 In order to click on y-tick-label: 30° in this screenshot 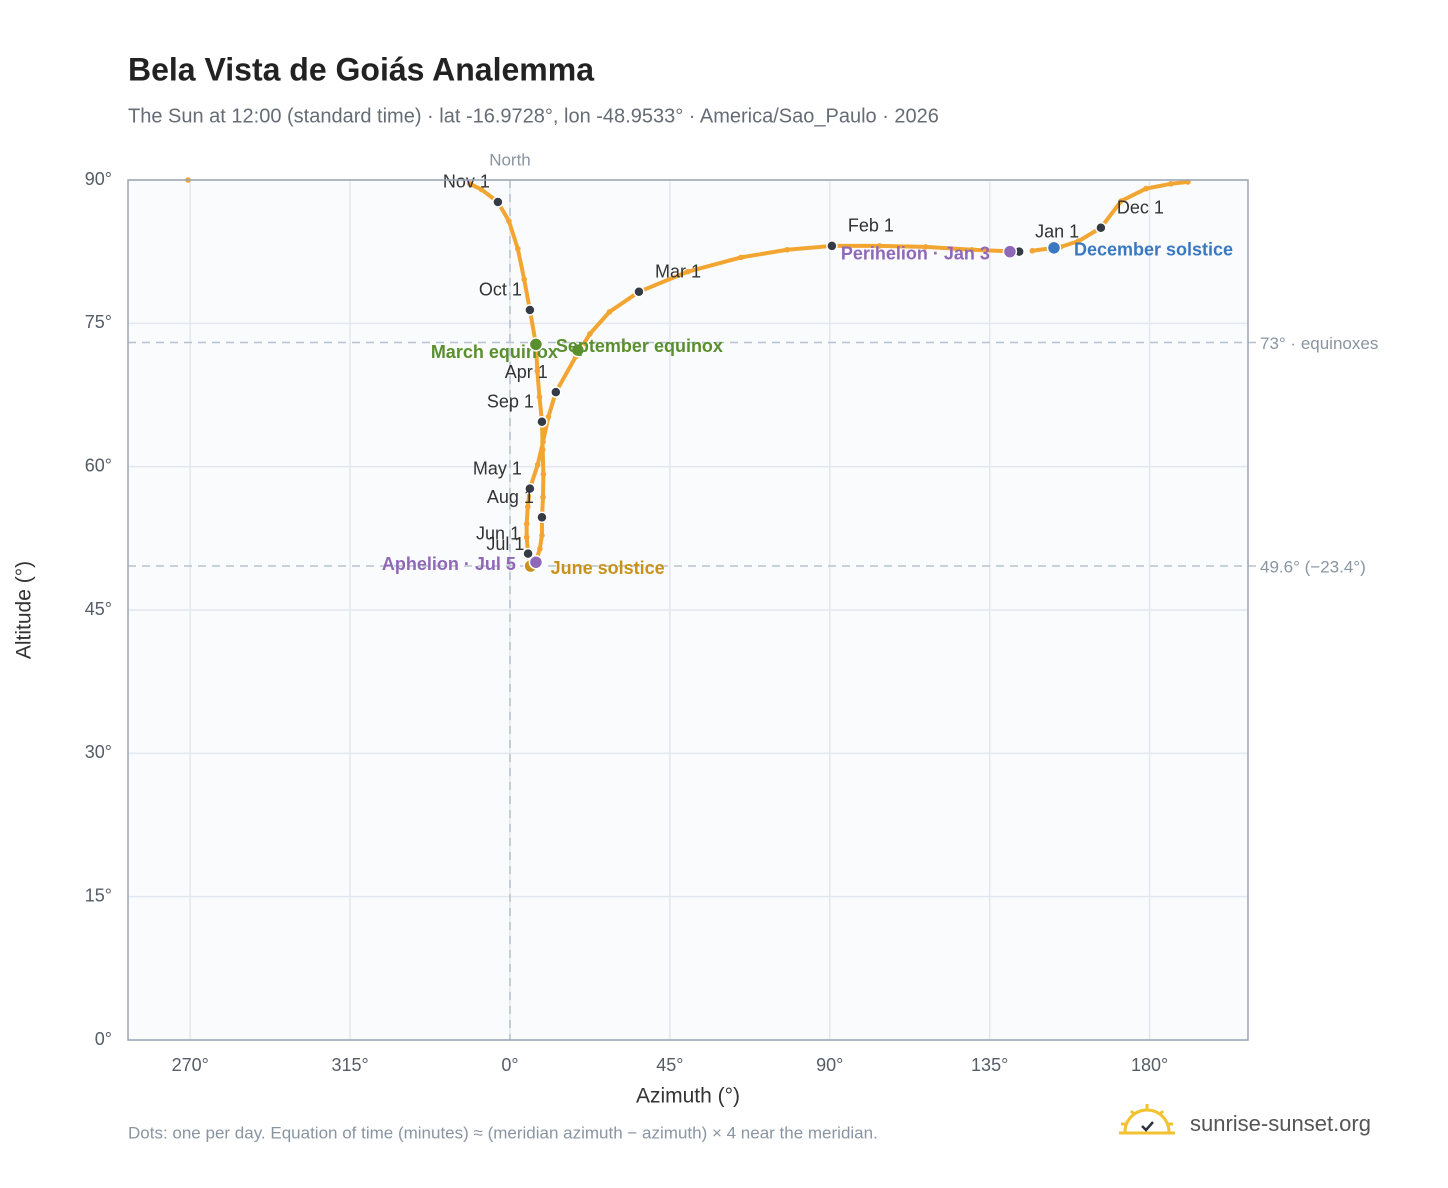, I will do `click(98, 752)`.